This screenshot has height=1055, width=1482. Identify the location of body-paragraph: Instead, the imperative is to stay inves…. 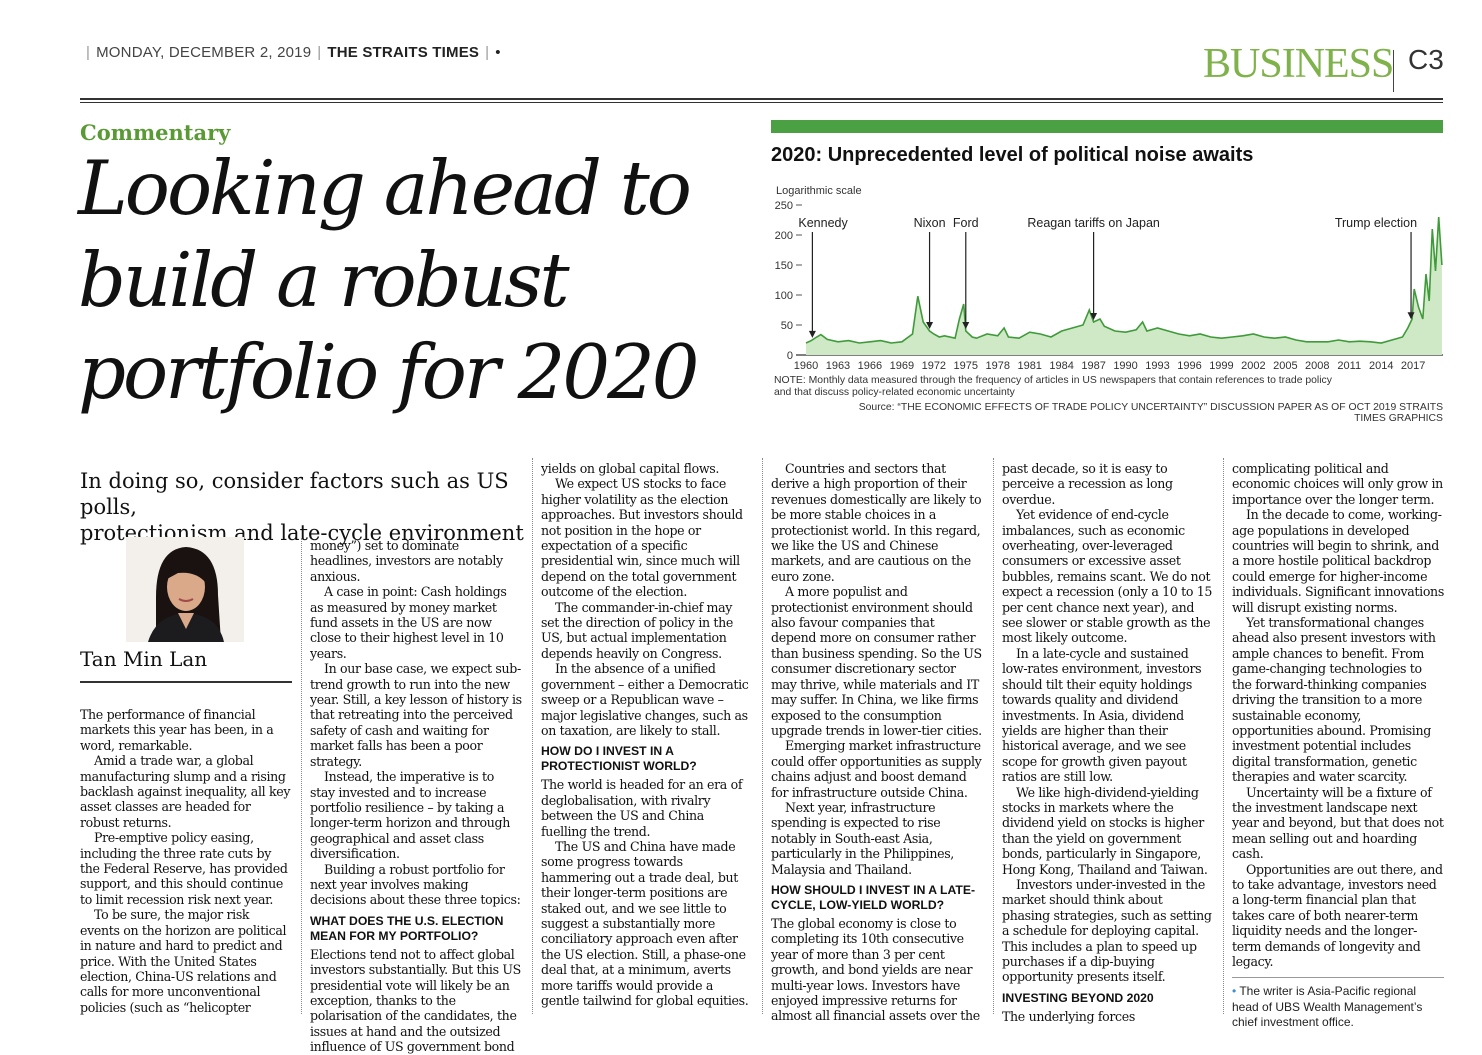
(410, 815).